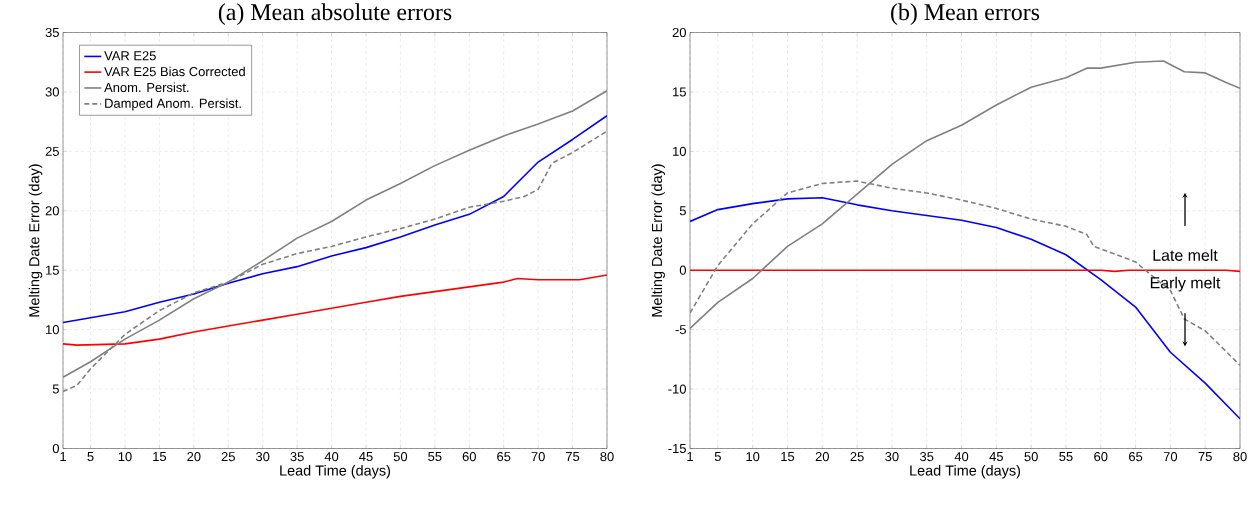 The width and height of the screenshot is (1252, 506). Describe the element at coordinates (173, 104) in the screenshot. I see `legend-label: Damped Anom. Persist.` at that location.